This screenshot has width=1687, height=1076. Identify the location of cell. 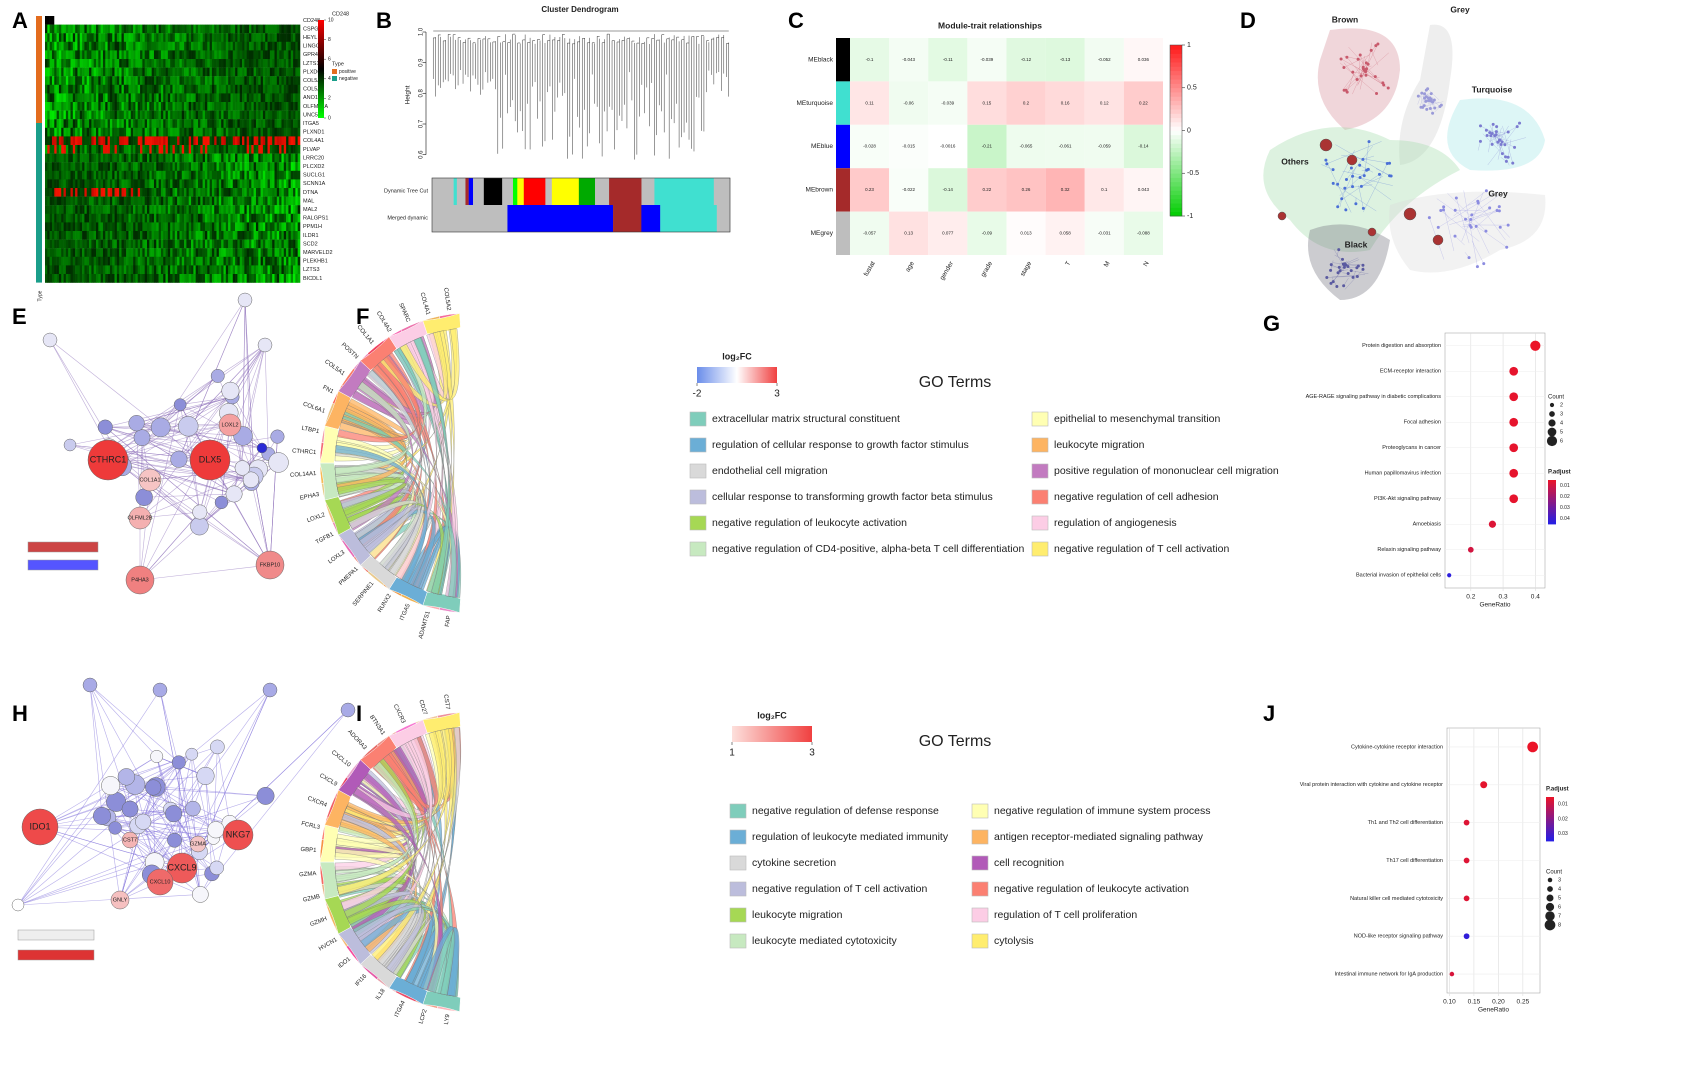
(1065, 233).